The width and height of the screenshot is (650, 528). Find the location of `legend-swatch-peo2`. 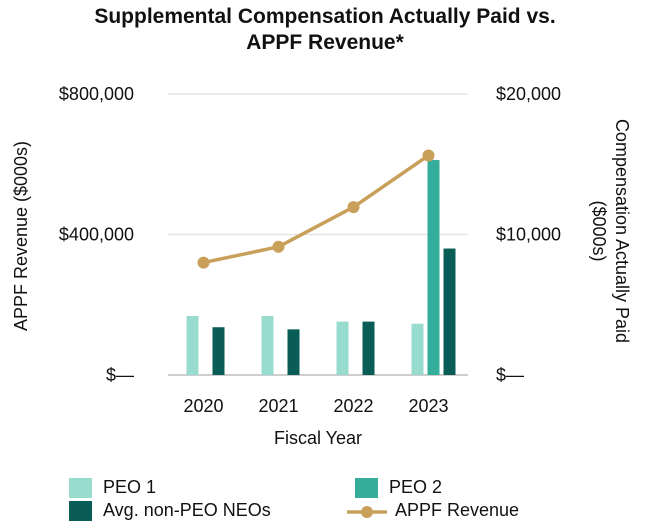

legend-swatch-peo2 is located at coordinates (366, 488).